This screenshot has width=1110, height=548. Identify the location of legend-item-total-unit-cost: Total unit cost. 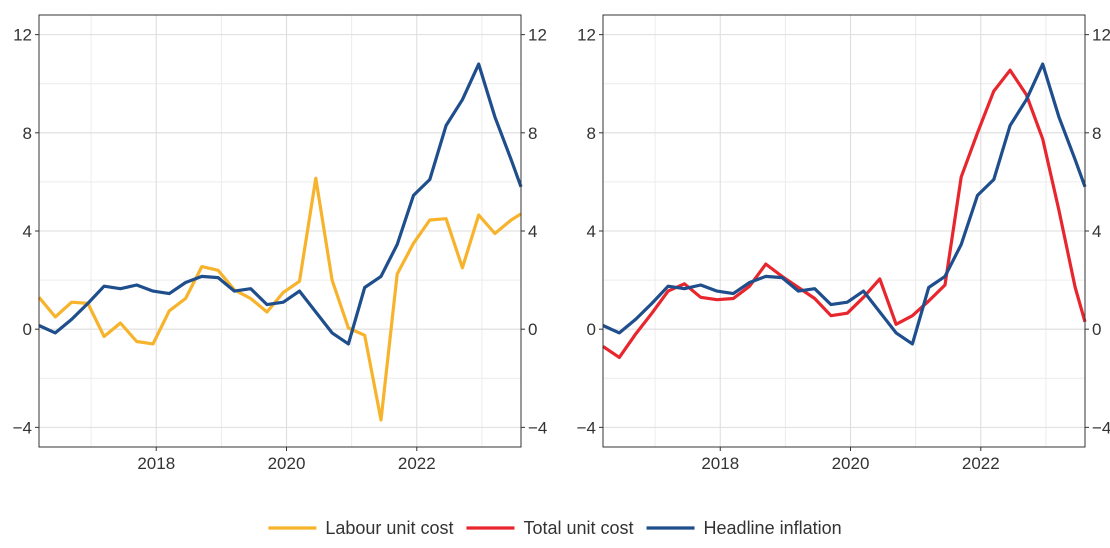
(550, 528).